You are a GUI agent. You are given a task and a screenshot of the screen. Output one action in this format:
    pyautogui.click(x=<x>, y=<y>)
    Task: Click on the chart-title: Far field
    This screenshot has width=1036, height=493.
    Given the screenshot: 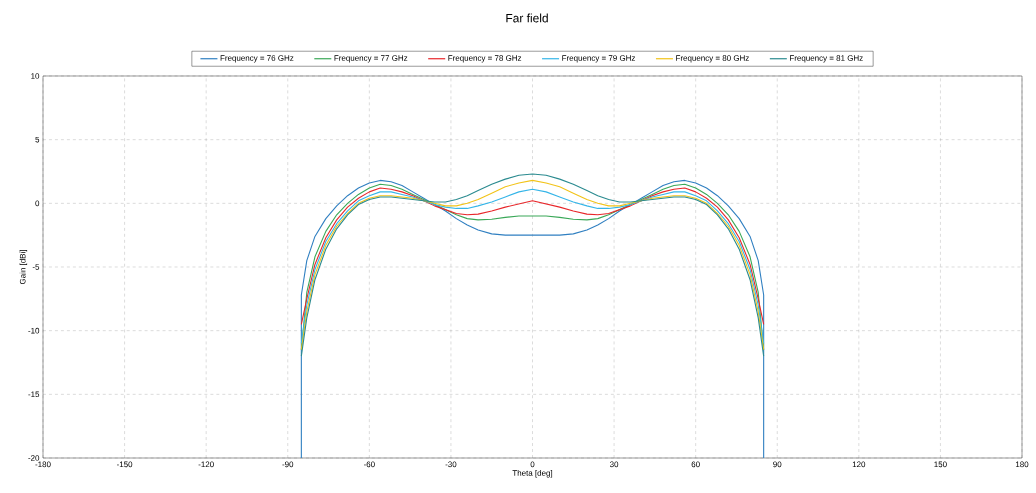 What is the action you would take?
    pyautogui.click(x=527, y=18)
    